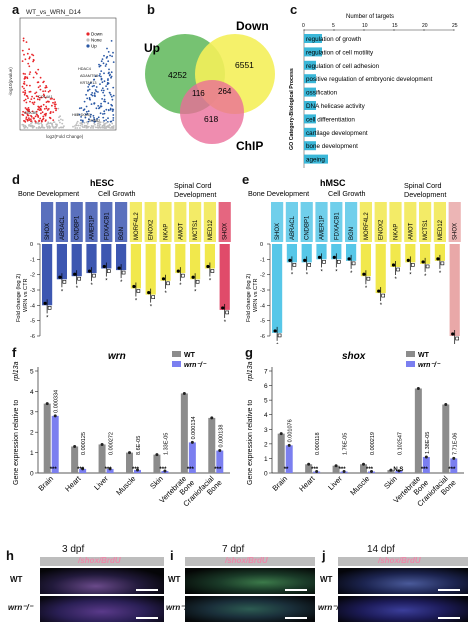 Image resolution: width=474 pixels, height=623 pixels. What do you see at coordinates (252, 26) in the screenshot?
I see `venn-label-down: Down` at bounding box center [252, 26].